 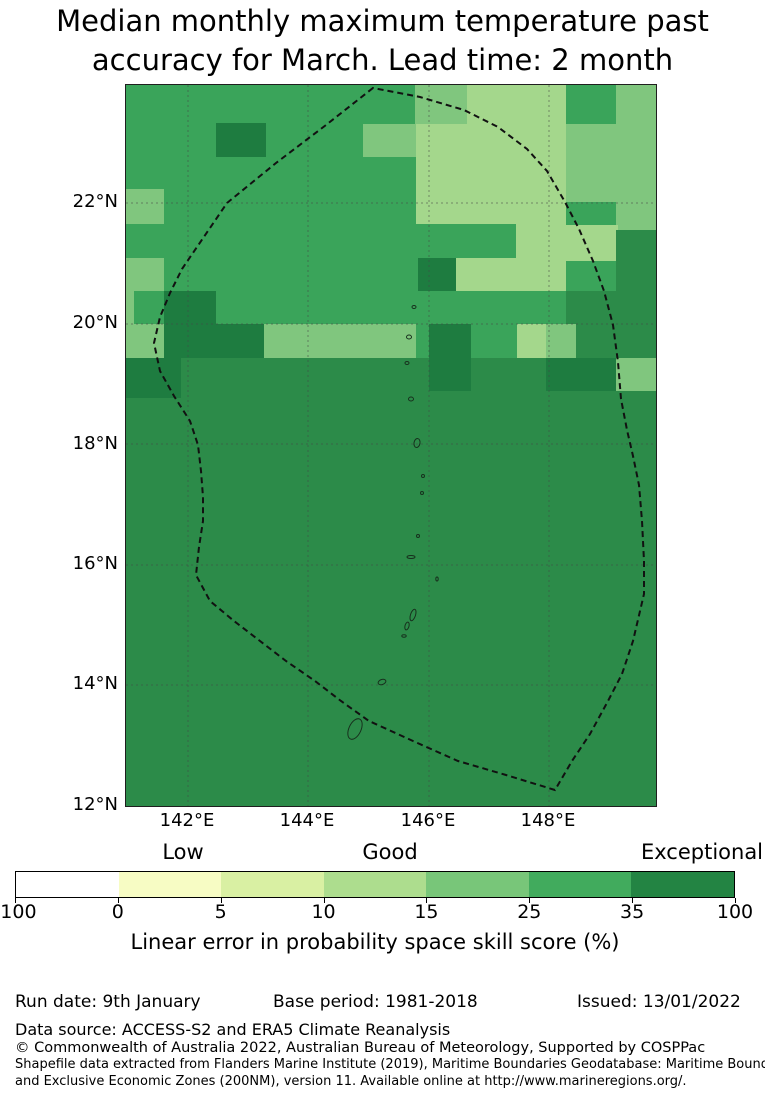 What do you see at coordinates (95, 804) in the screenshot?
I see `latitude-tick-label: 12°N` at bounding box center [95, 804].